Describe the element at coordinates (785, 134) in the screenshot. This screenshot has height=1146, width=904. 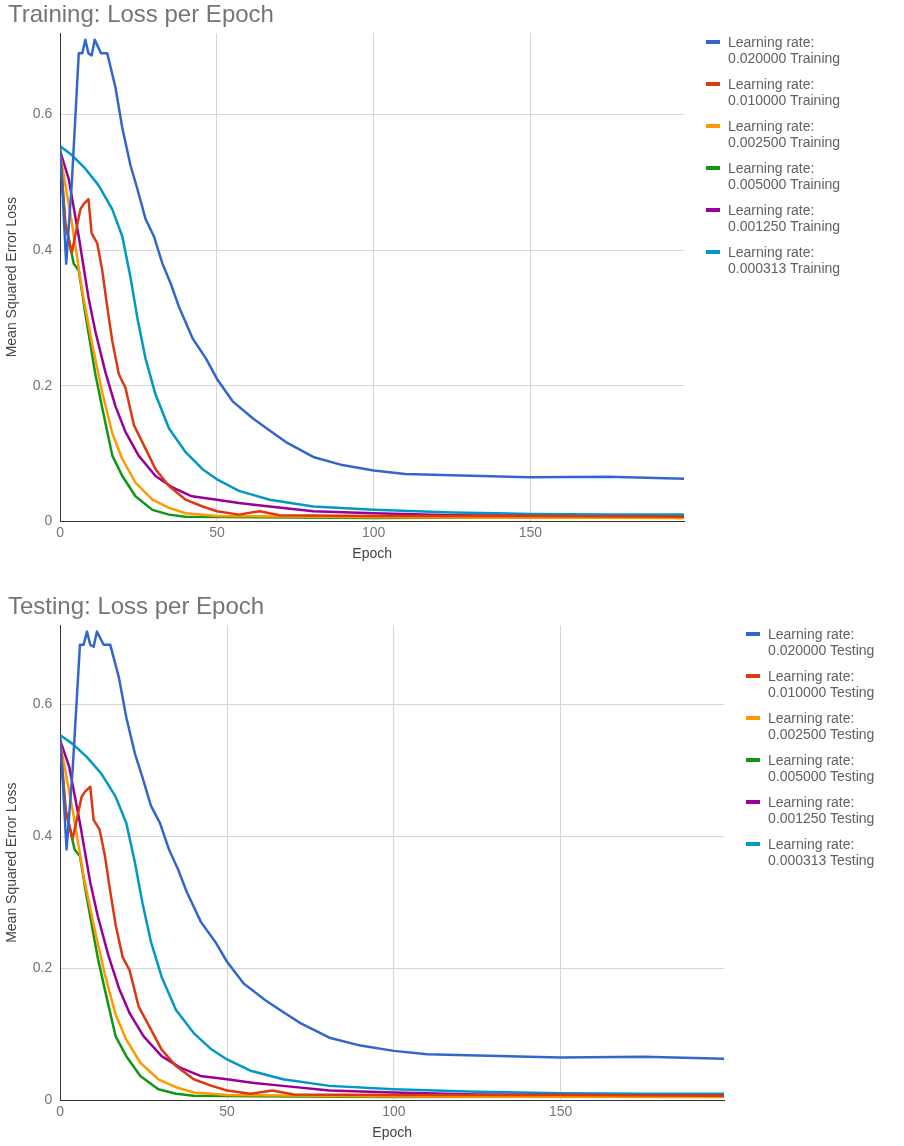
I see `legend-label: Learning rate: 0.002500 Training` at that location.